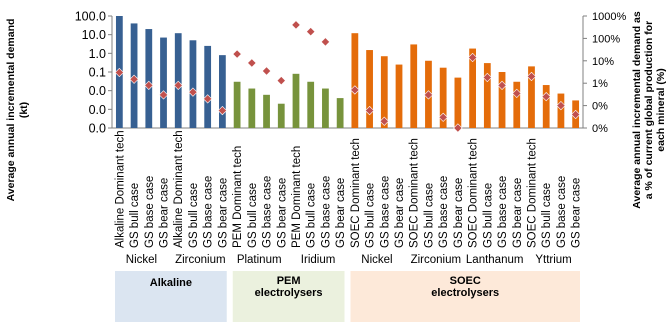 The image size is (672, 322). Describe the element at coordinates (495, 260) in the screenshot. I see `mineral-label: Lanthanum` at that location.